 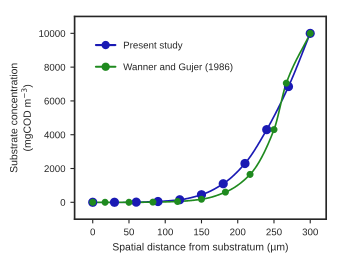 What do you see at coordinates (21, 117) in the screenshot?
I see `y-axis-title: Substrate concentration (mgCOD m$^{−3}$)` at bounding box center [21, 117].